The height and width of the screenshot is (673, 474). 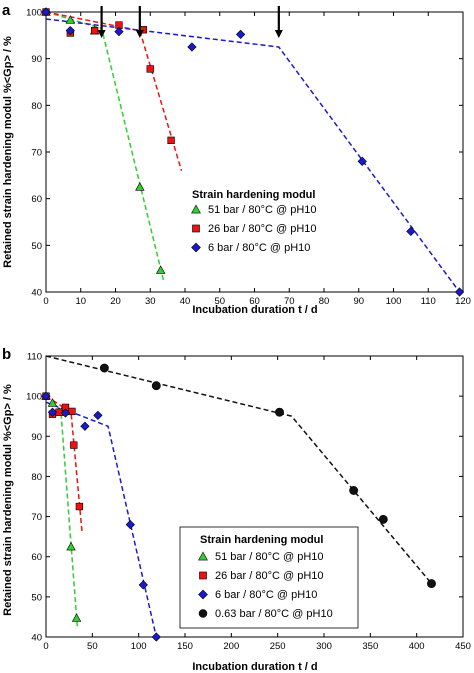 I want to click on arrow-head, so click(x=139, y=34).